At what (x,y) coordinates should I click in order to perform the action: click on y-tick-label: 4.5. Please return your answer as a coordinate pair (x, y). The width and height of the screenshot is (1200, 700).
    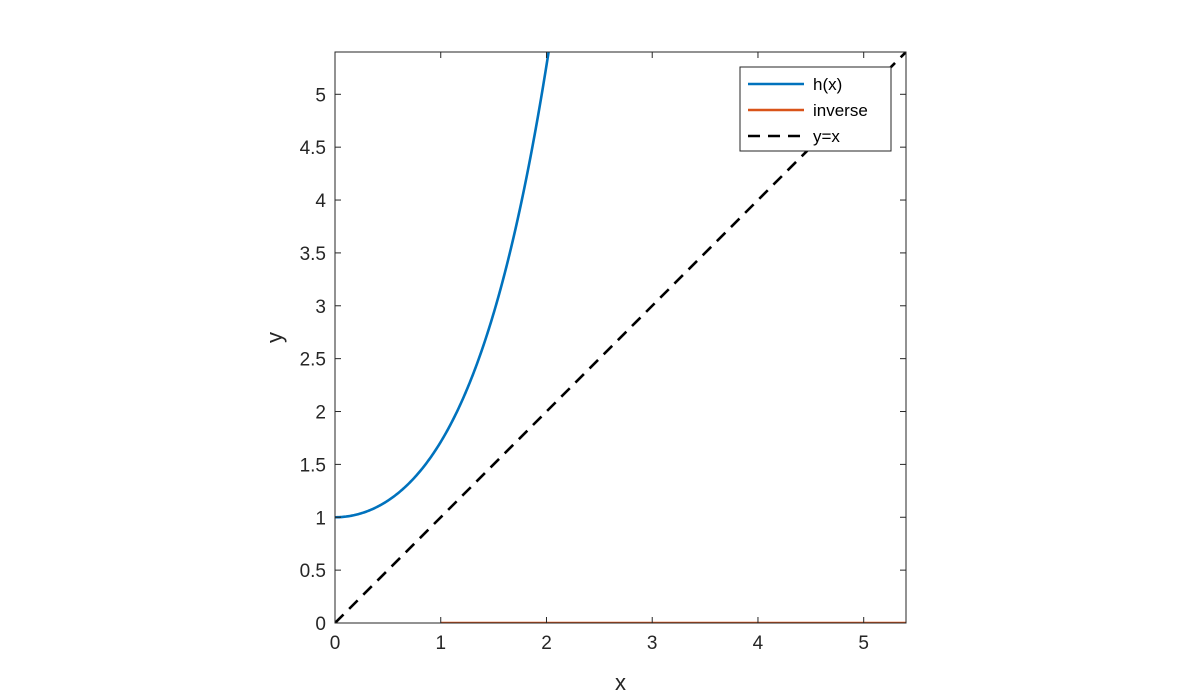
    Looking at the image, I should click on (313, 148).